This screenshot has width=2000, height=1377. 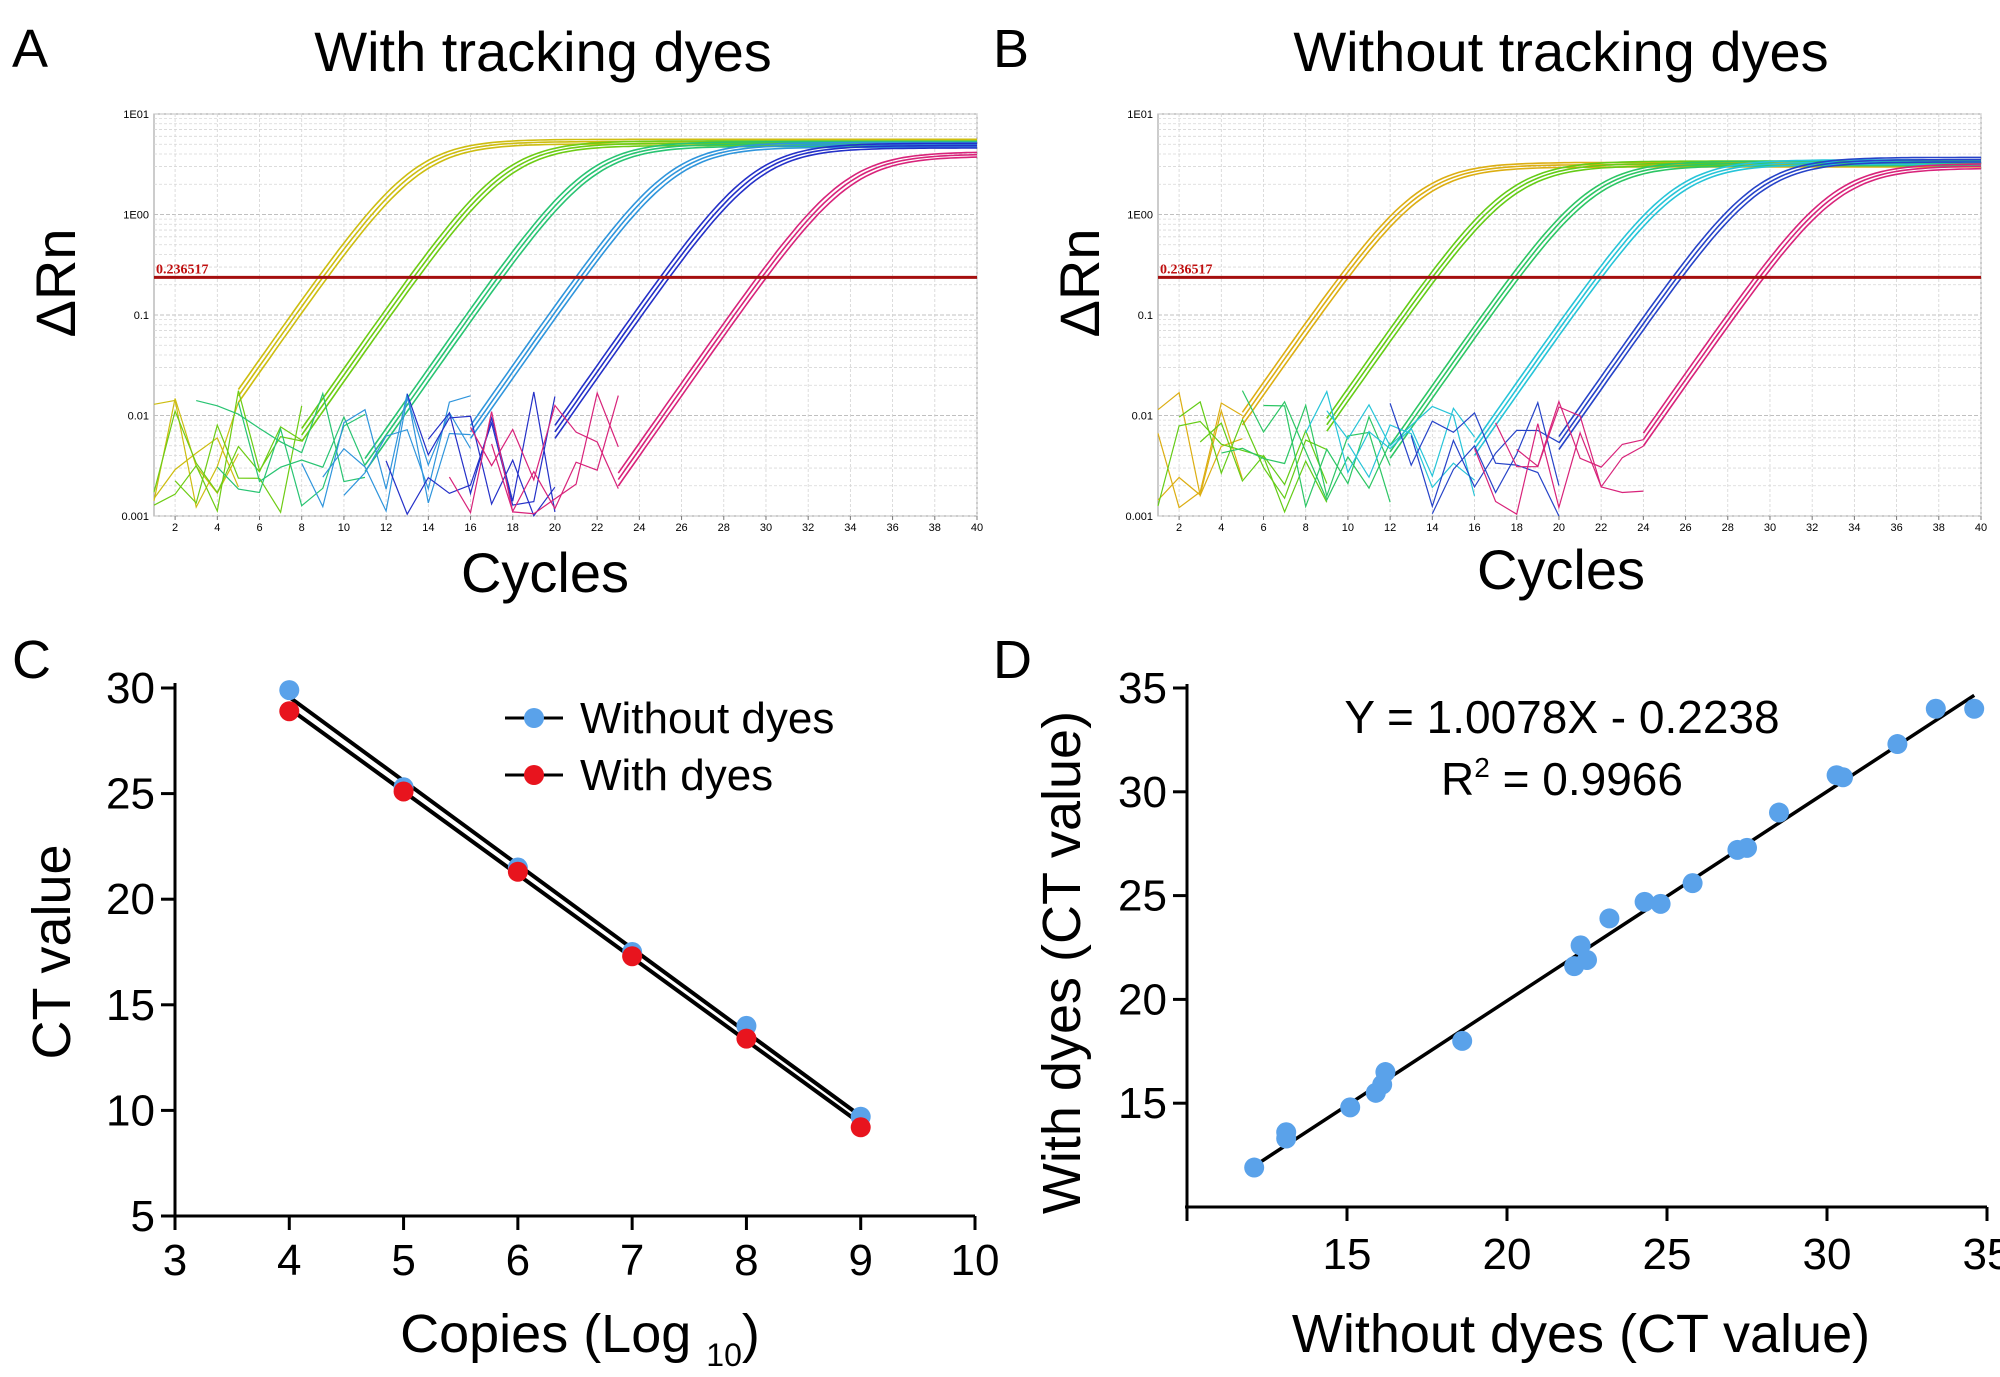 I want to click on y-tick-label: 35, so click(x=1142, y=688).